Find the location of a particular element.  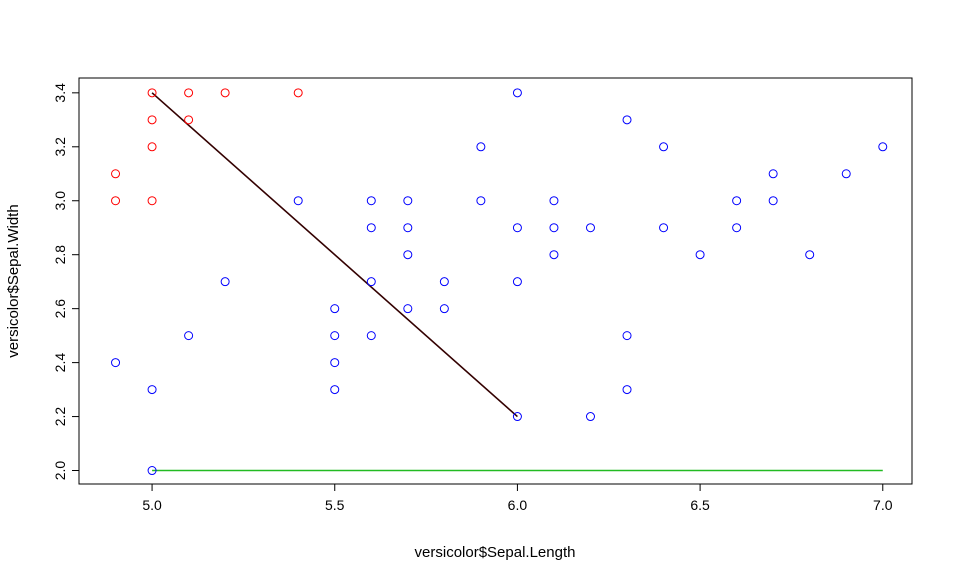

y-axis-title: versicolor$Sepal.Width is located at coordinates (13, 280).